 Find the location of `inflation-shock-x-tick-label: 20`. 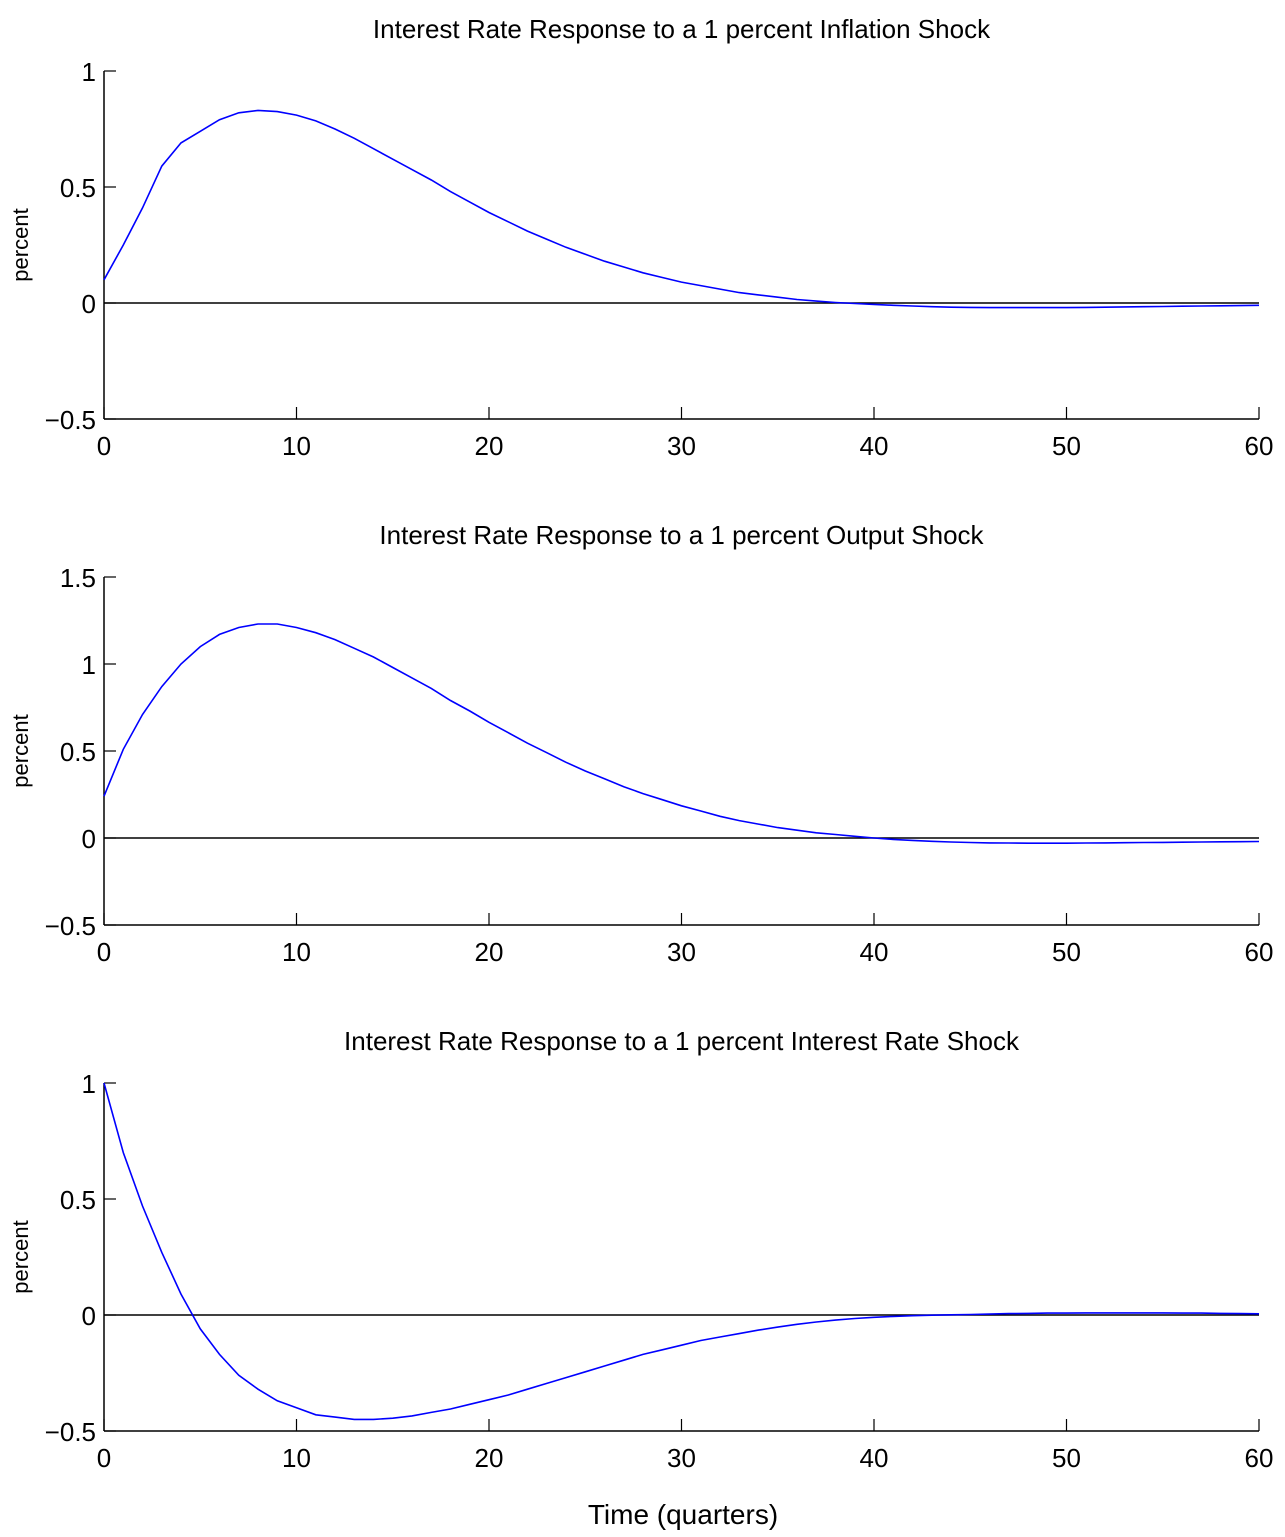

inflation-shock-x-tick-label: 20 is located at coordinates (489, 446).